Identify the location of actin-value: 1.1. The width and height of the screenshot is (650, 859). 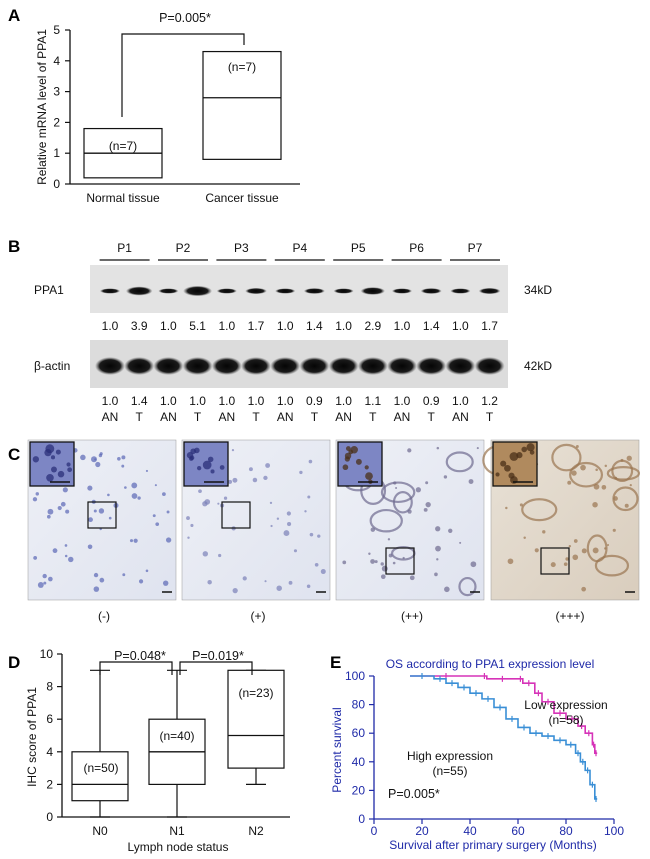
(372, 401).